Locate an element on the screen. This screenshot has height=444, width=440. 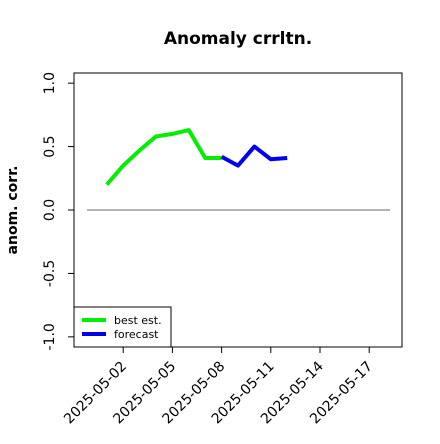
legend-label: forecast is located at coordinates (136, 334).